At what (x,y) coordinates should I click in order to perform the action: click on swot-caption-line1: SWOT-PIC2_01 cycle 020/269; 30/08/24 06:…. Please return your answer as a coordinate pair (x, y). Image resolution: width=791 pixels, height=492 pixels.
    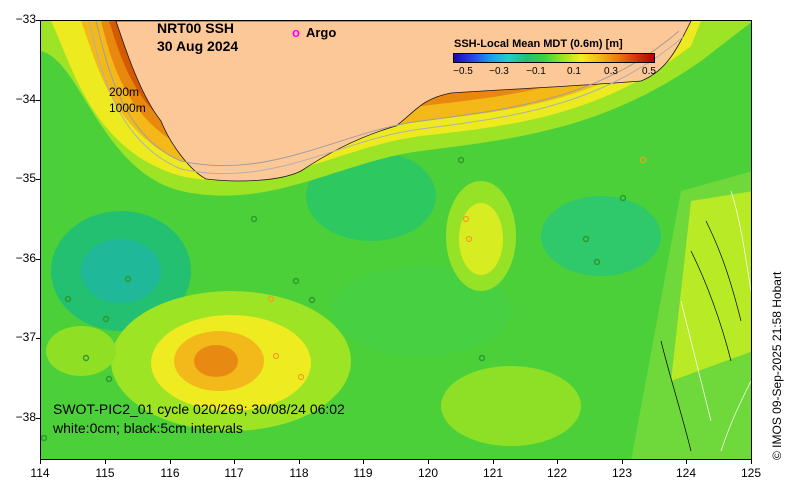
    Looking at the image, I should click on (199, 409).